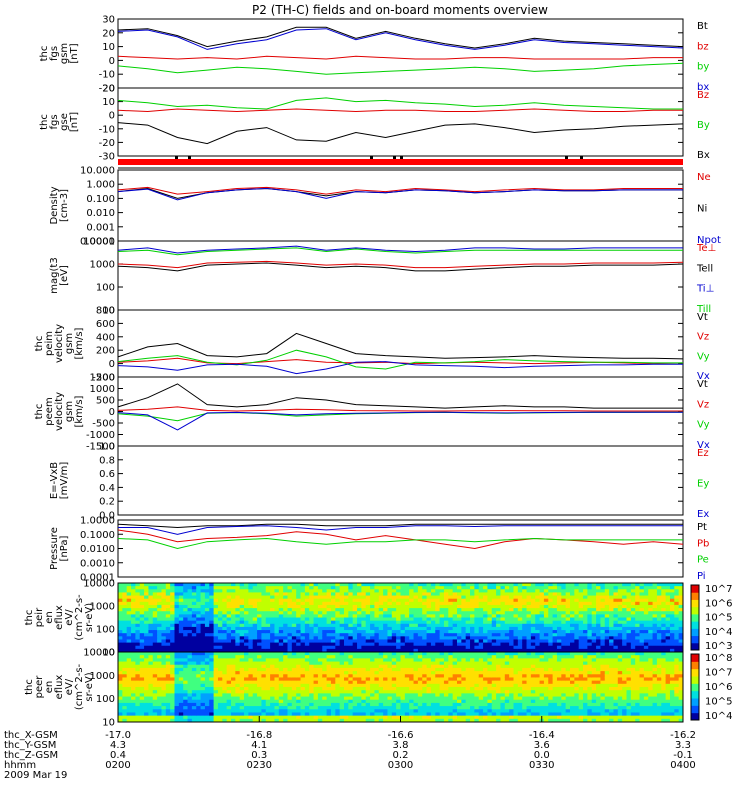 This screenshot has height=800, width=750. Describe the element at coordinates (400, 122) in the screenshot. I see `panel-frame-fgs_gse` at that location.